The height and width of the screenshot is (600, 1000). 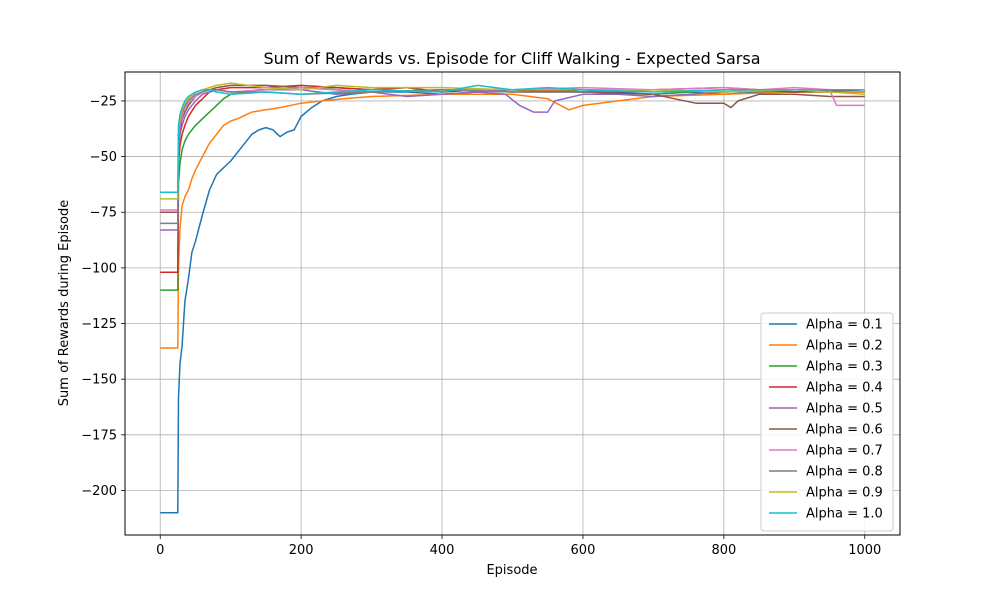 I want to click on x-tick-label: 0, so click(x=160, y=550).